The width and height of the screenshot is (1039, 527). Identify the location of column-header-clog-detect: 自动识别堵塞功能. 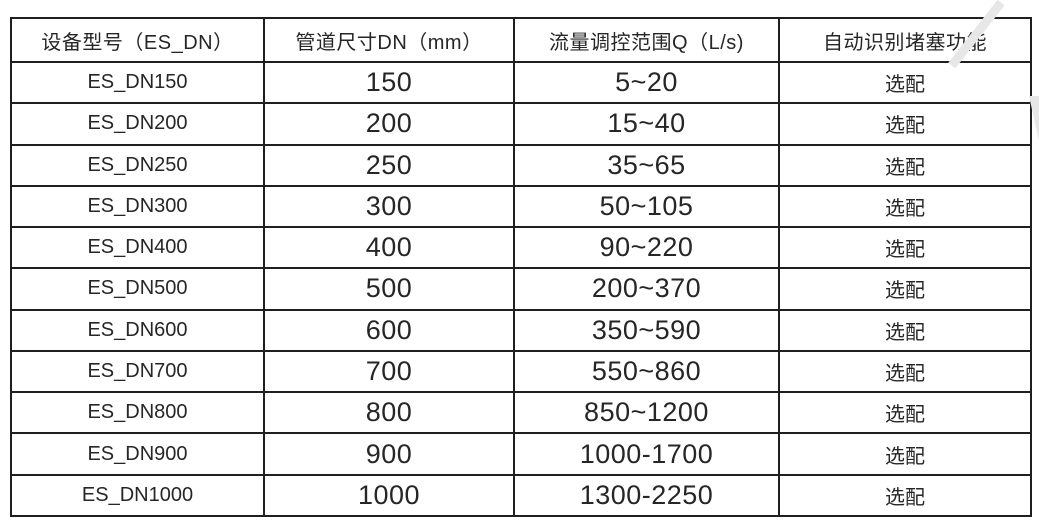
(905, 40).